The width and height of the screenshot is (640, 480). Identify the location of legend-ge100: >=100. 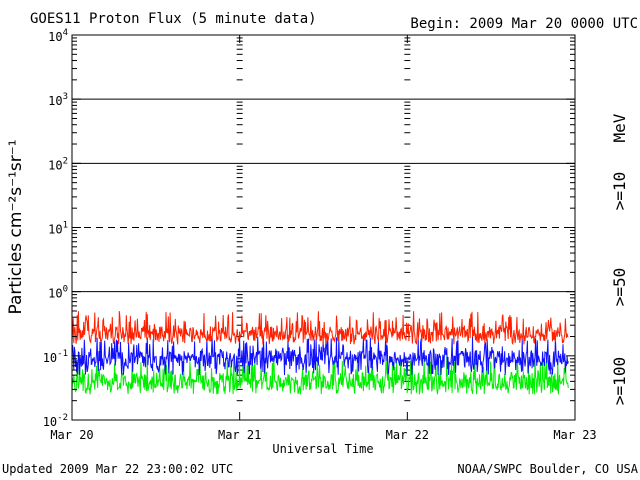
(619, 381).